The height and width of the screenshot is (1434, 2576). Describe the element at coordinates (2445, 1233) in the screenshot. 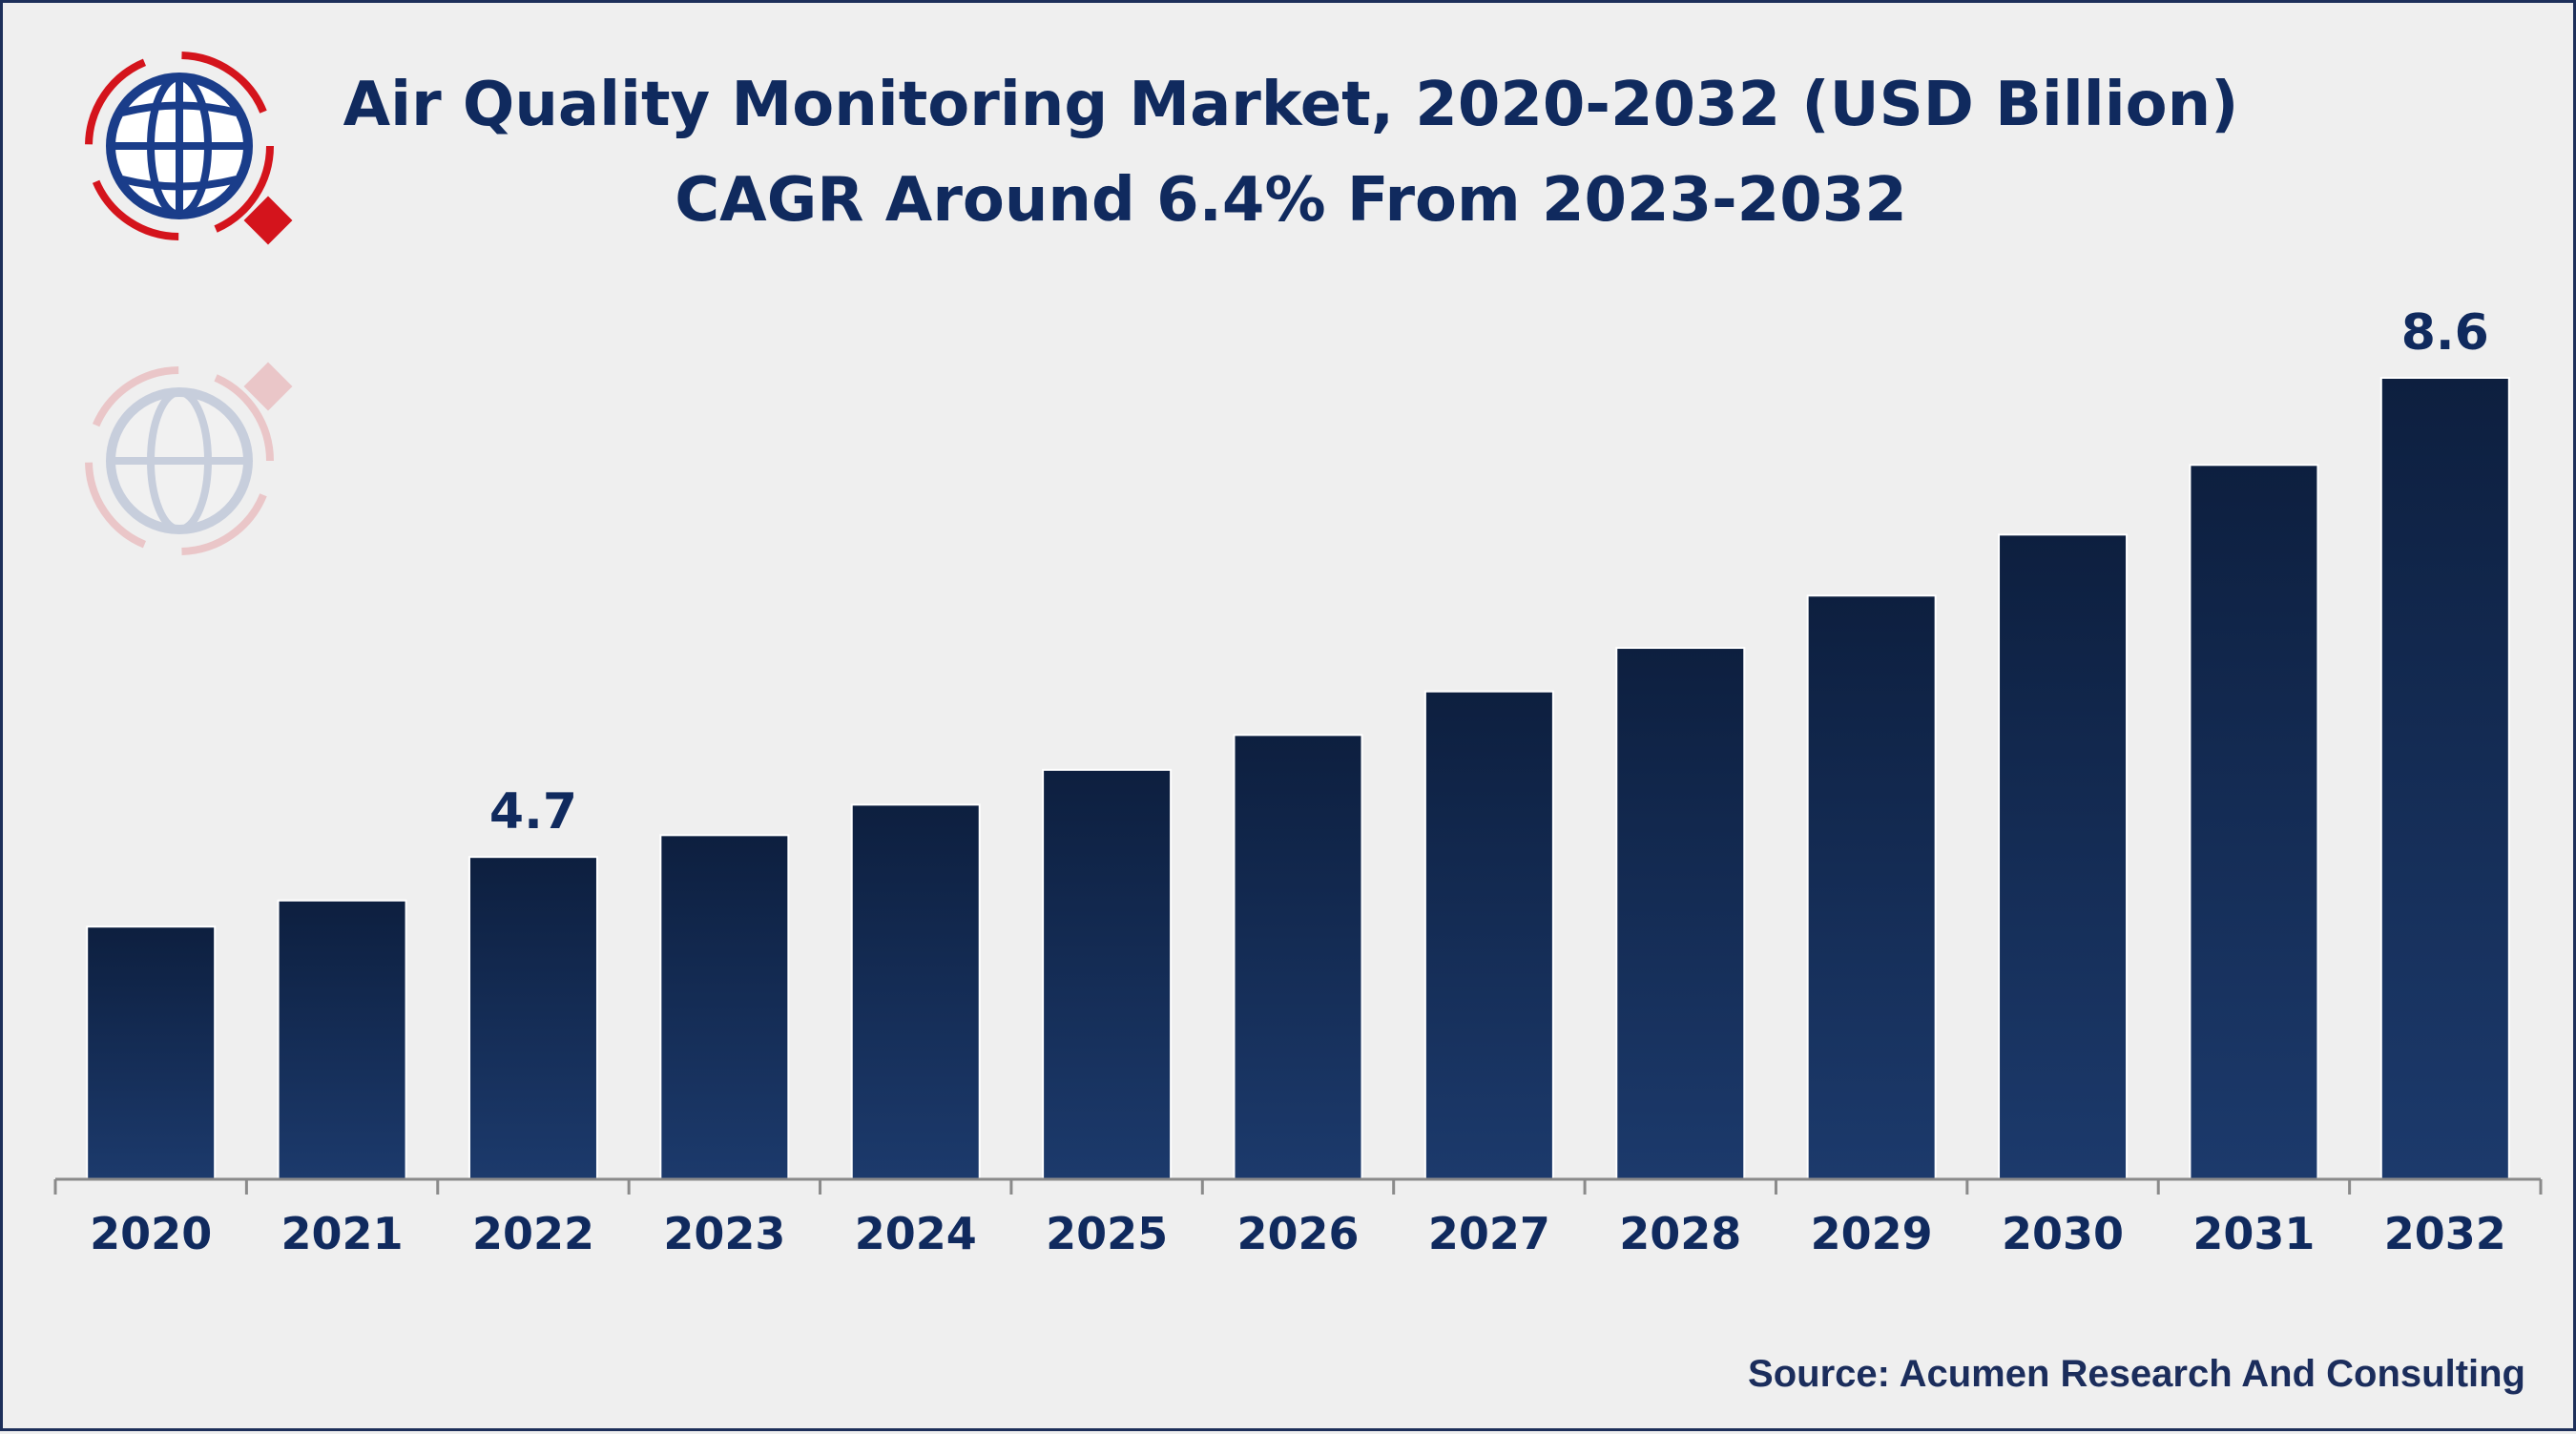

I see `x-tick-label-2032: 2032` at that location.